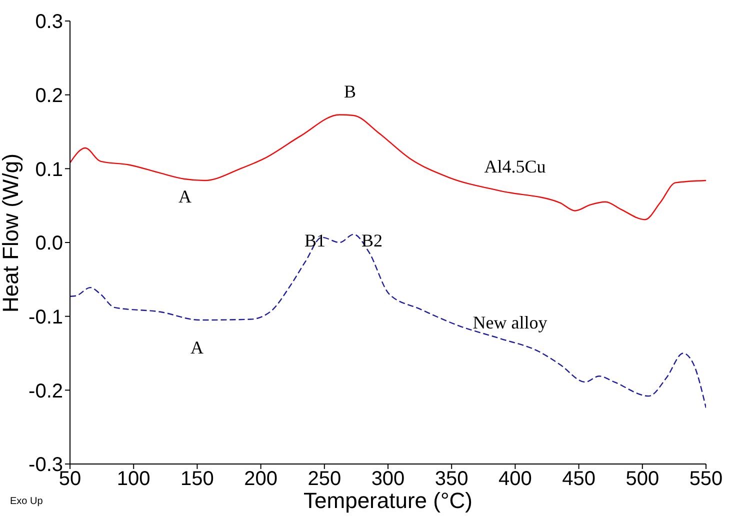 This screenshot has width=729, height=518. I want to click on annotation: Al4.5Cu, so click(515, 167).